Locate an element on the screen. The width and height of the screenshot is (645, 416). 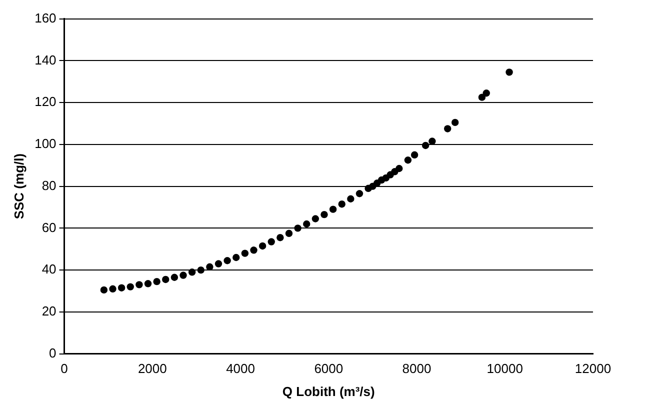
y-tick-label: 60 is located at coordinates (49, 227).